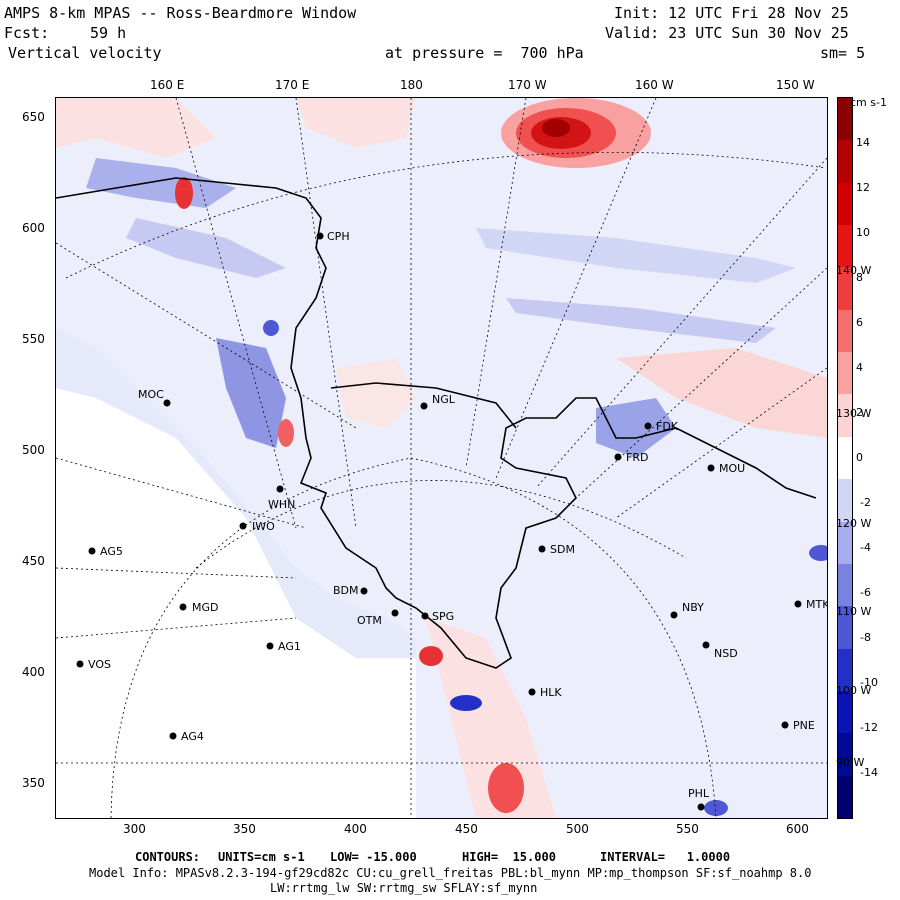 The height and width of the screenshot is (900, 900). I want to click on station-label: MTK, so click(817, 604).